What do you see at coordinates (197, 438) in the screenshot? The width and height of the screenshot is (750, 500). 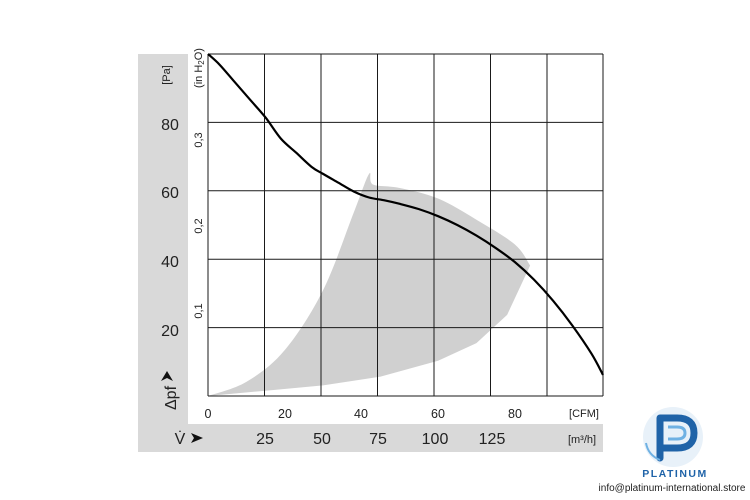 I see `x-arrow-icon` at bounding box center [197, 438].